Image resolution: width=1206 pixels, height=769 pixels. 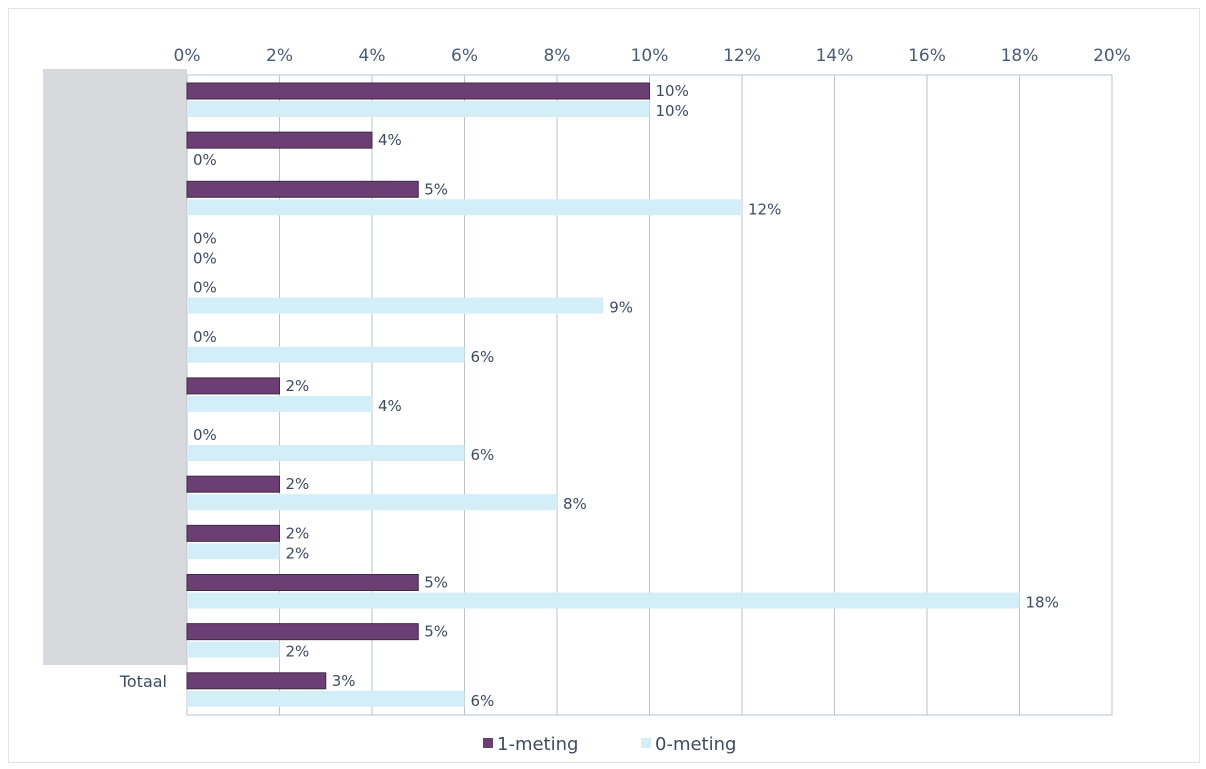 I want to click on x-tick-label: 10%, so click(x=650, y=56).